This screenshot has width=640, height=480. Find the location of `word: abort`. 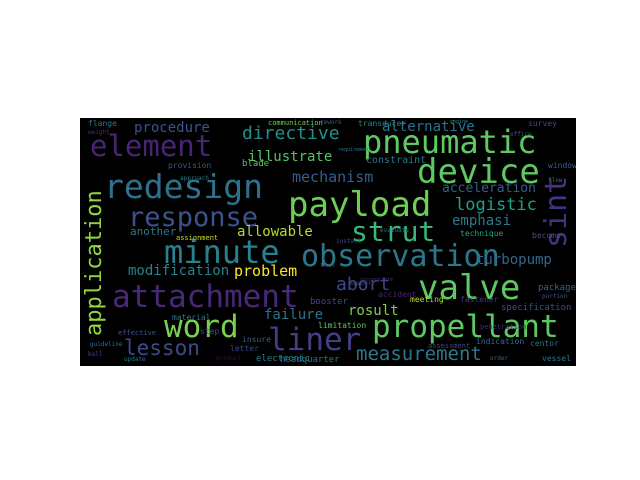

word: abort is located at coordinates (363, 284).